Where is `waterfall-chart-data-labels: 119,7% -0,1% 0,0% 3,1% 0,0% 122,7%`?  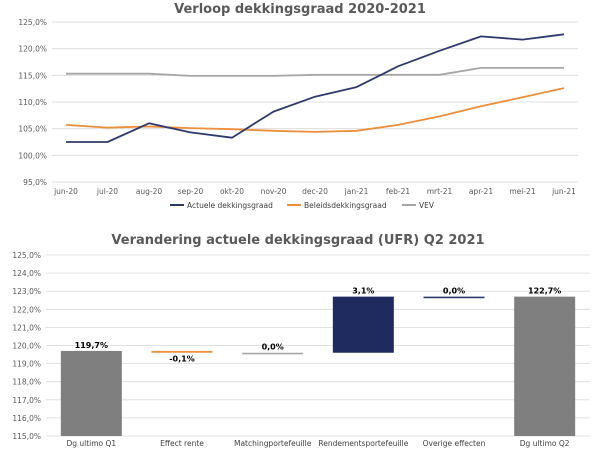
waterfall-chart-data-labels: 119,7% -0,1% 0,0% 3,1% 0,0% 122,7% is located at coordinates (318, 325).